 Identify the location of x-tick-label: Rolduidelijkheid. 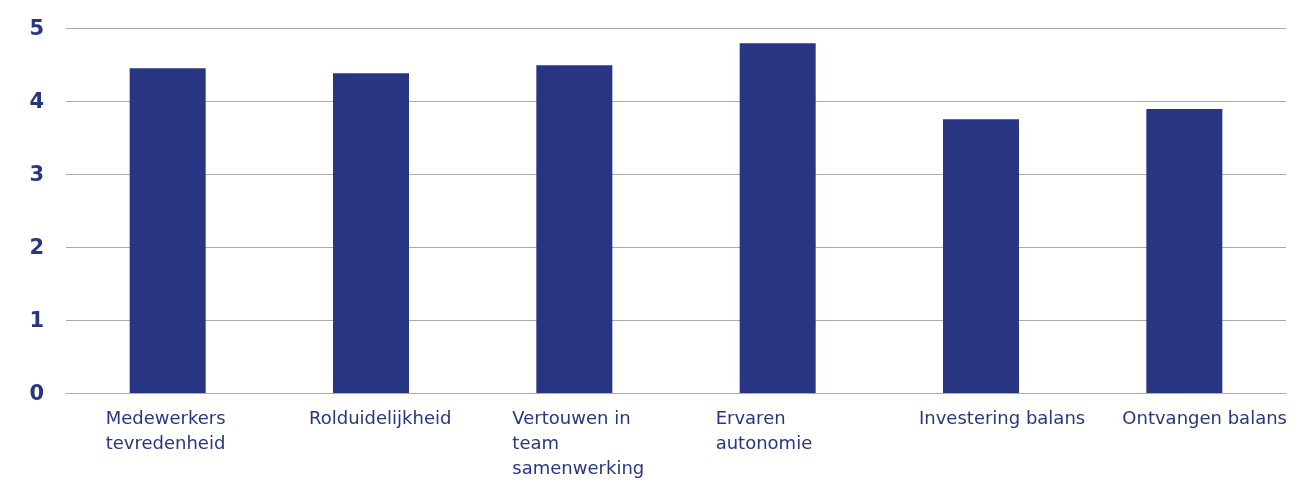
(380, 417).